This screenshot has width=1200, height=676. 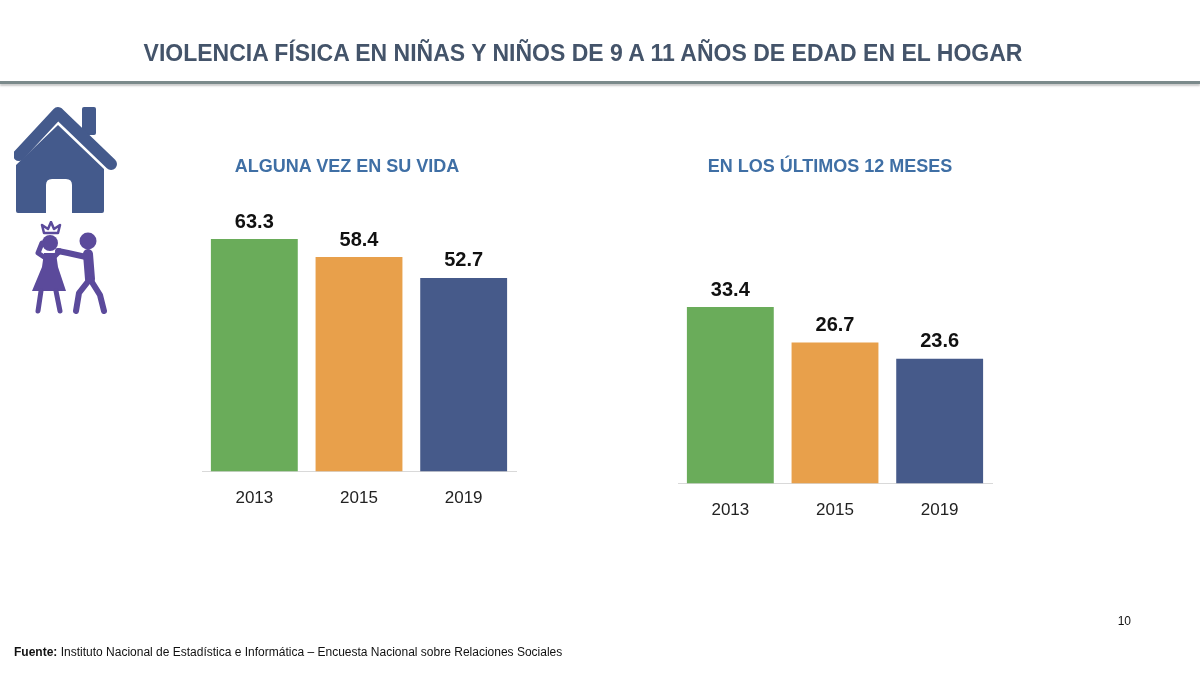 What do you see at coordinates (347, 166) in the screenshot?
I see `chart-subtitle: ALGUNA VEZ EN SU VIDA` at bounding box center [347, 166].